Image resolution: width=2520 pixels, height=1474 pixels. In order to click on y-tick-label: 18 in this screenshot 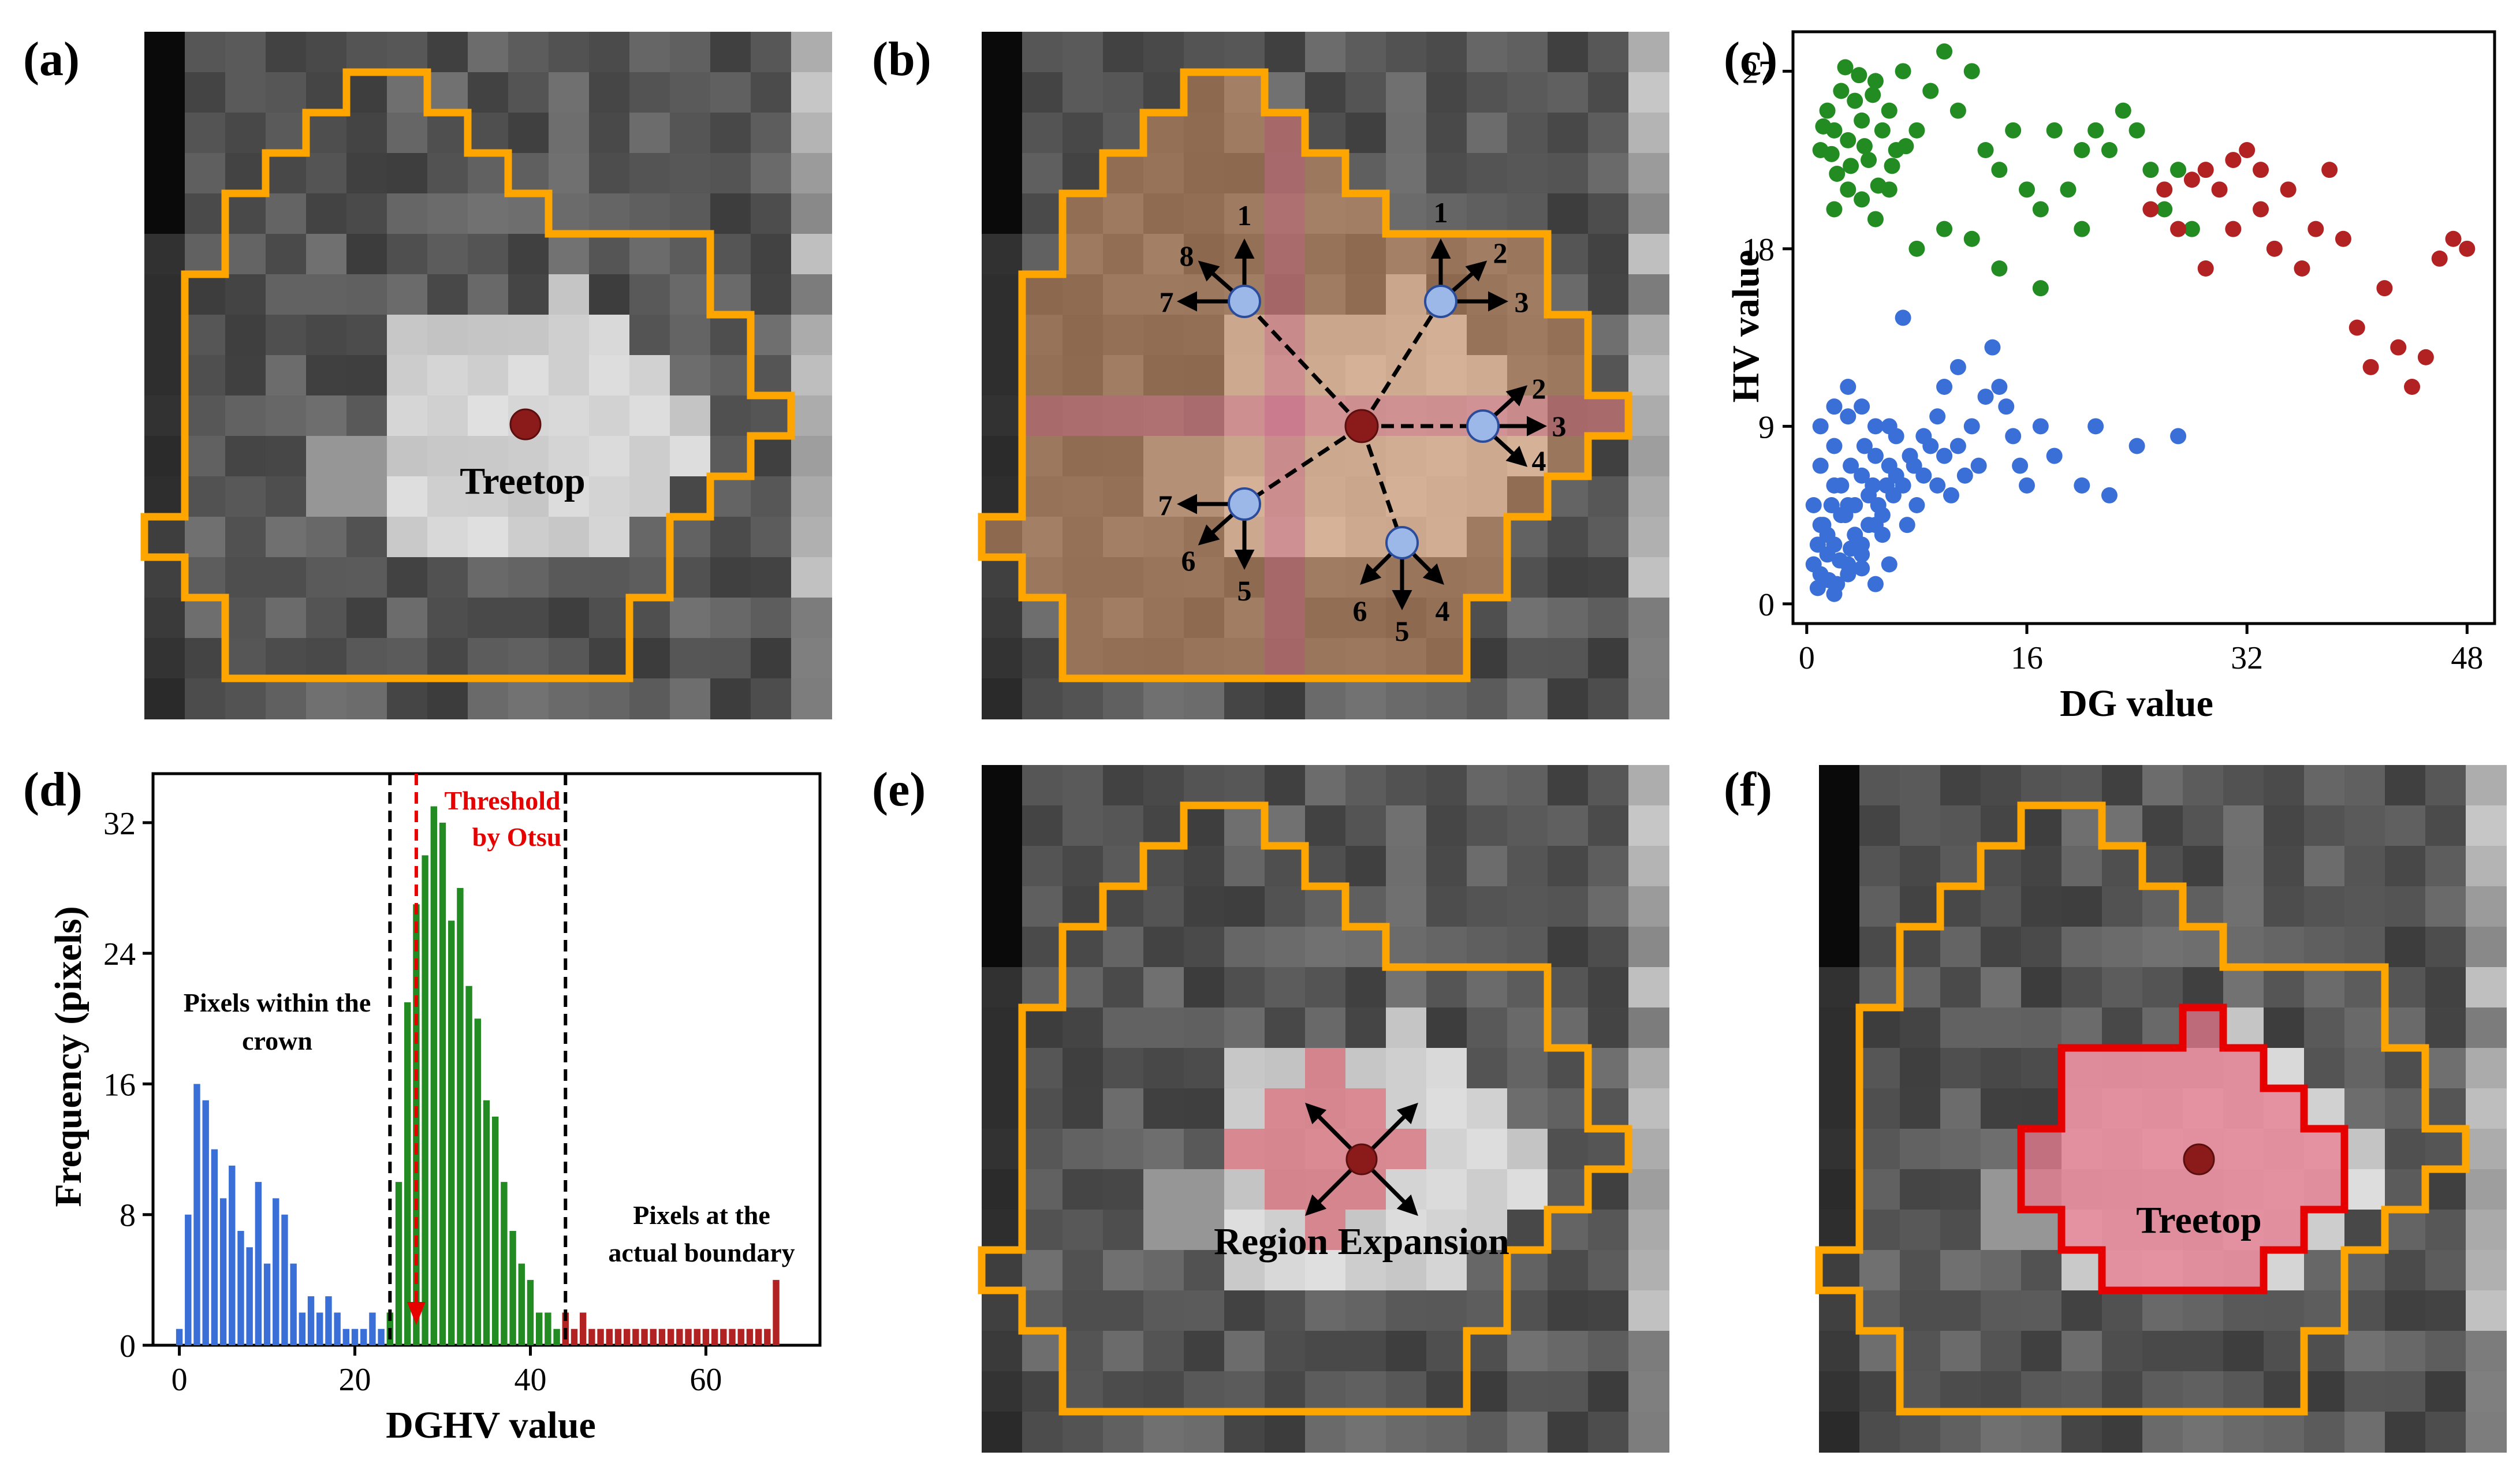, I will do `click(1759, 250)`.